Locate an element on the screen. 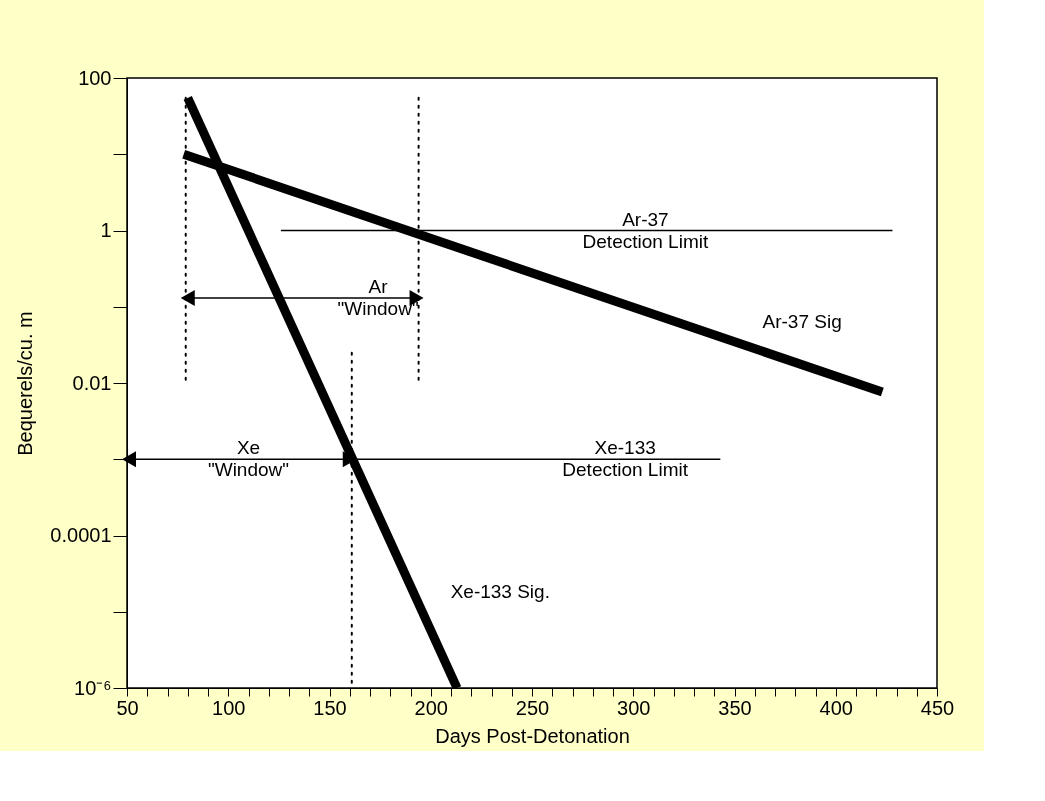 Image resolution: width=1045 pixels, height=801 pixels. x-tick-label: 300 is located at coordinates (634, 707).